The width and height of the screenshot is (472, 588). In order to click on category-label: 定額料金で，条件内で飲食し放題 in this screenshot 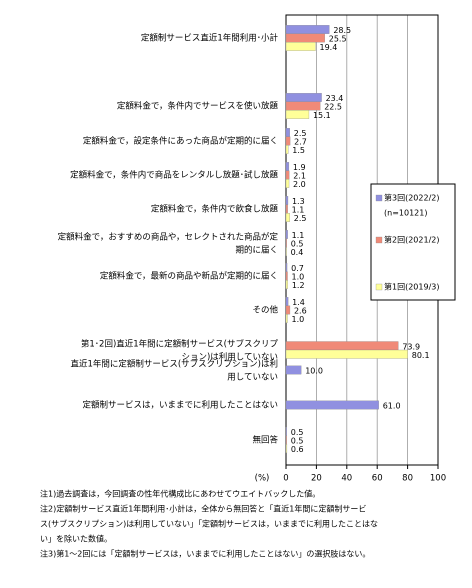, I will do `click(215, 209)`.